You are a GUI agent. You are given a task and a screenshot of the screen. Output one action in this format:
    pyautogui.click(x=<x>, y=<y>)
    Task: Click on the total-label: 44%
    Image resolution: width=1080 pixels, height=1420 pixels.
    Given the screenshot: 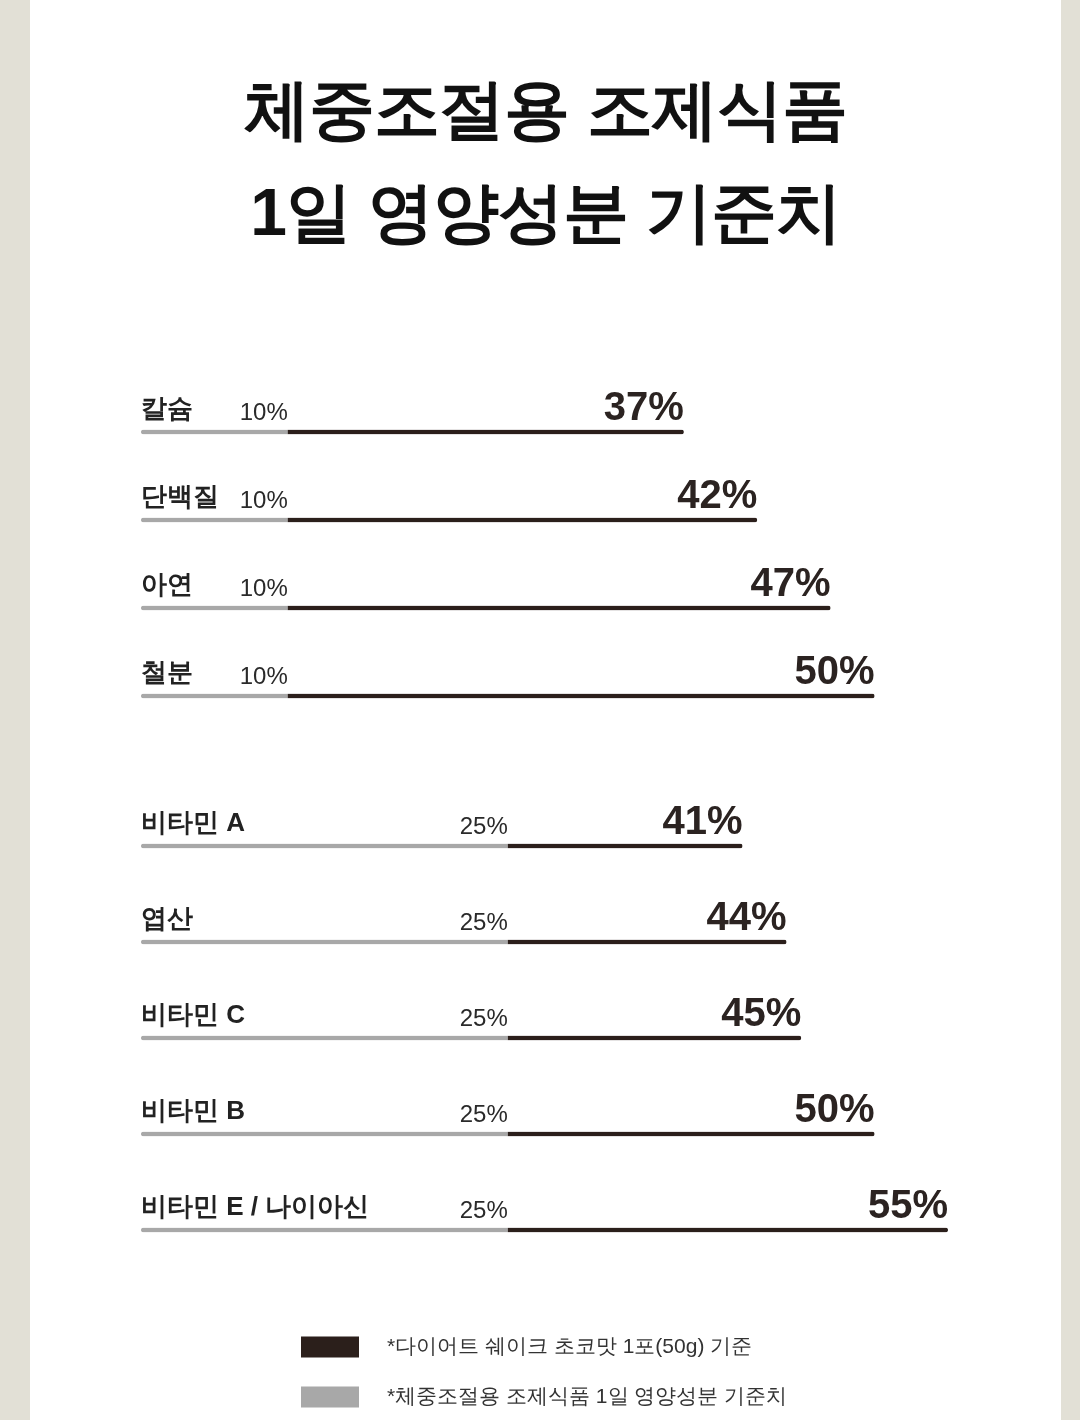 What is the action you would take?
    pyautogui.click(x=746, y=916)
    